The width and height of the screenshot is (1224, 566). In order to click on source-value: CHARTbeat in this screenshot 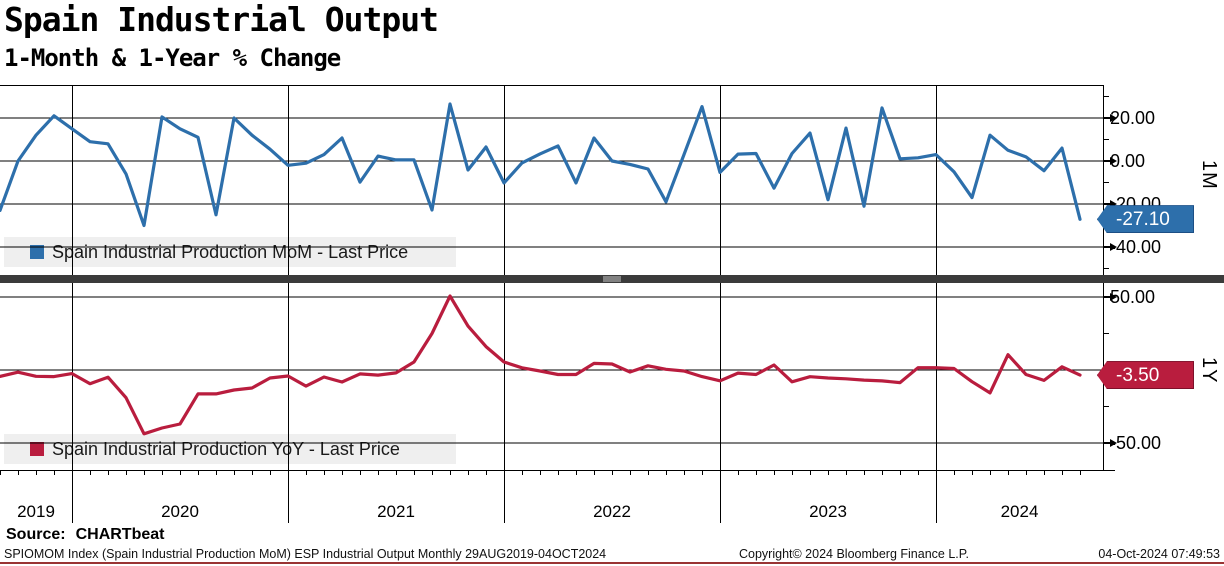, I will do `click(120, 534)`.